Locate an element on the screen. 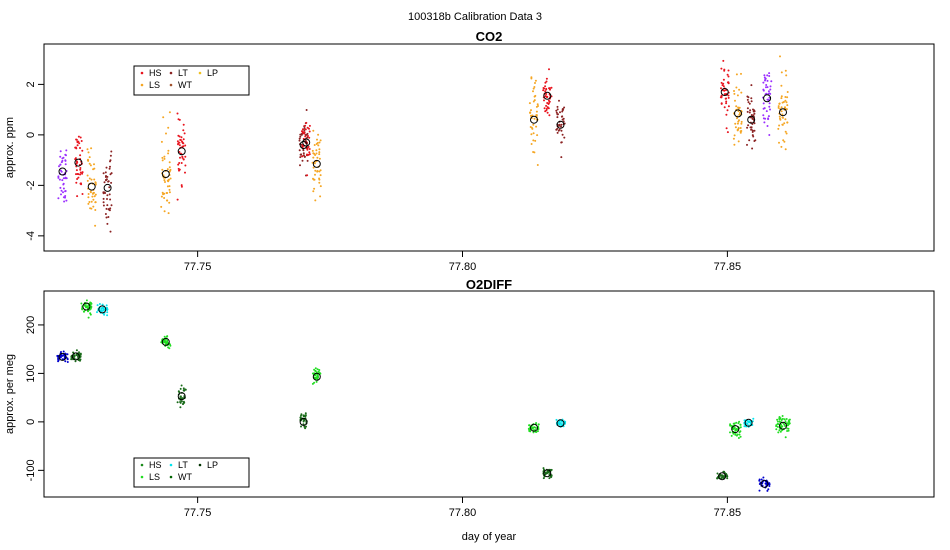  o2diff-legend-box is located at coordinates (191, 472).